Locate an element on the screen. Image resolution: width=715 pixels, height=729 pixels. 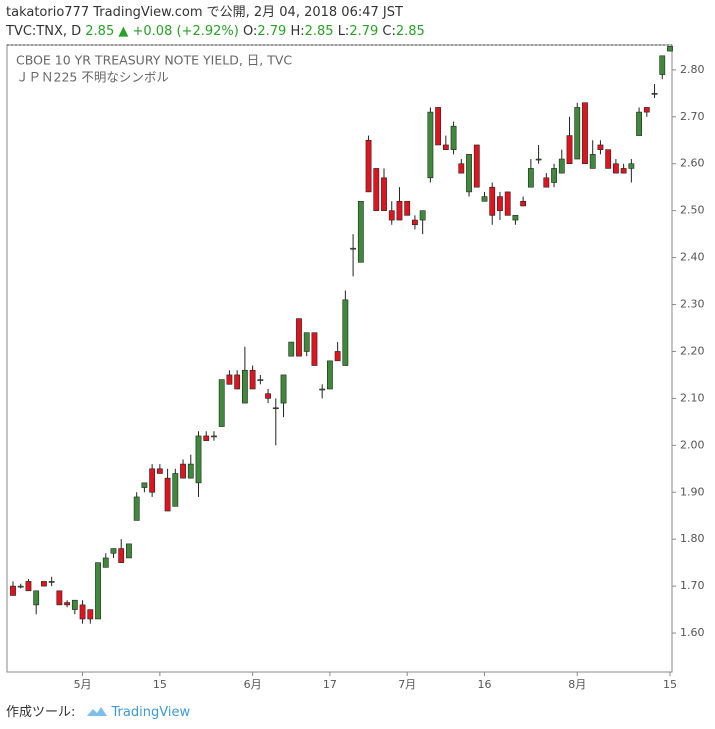
y-tick-label: 2.20 is located at coordinates (692, 350).